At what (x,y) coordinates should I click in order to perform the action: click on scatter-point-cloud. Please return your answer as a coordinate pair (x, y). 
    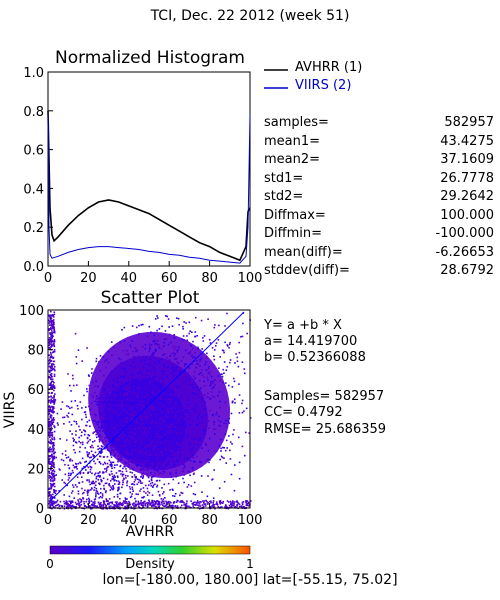
    Looking at the image, I should click on (150, 410).